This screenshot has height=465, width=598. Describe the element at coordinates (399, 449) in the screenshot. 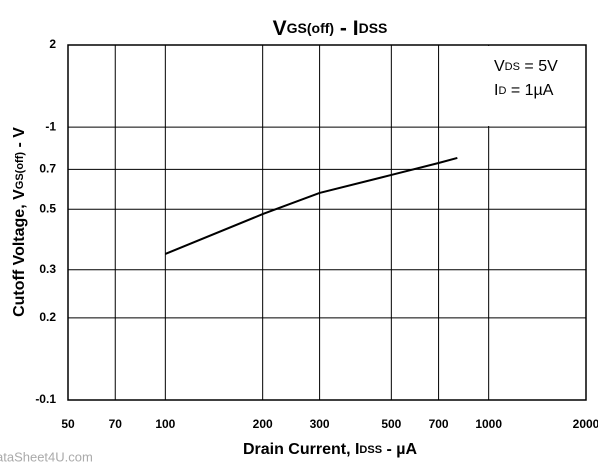

I see `label-part: - µA` at that location.